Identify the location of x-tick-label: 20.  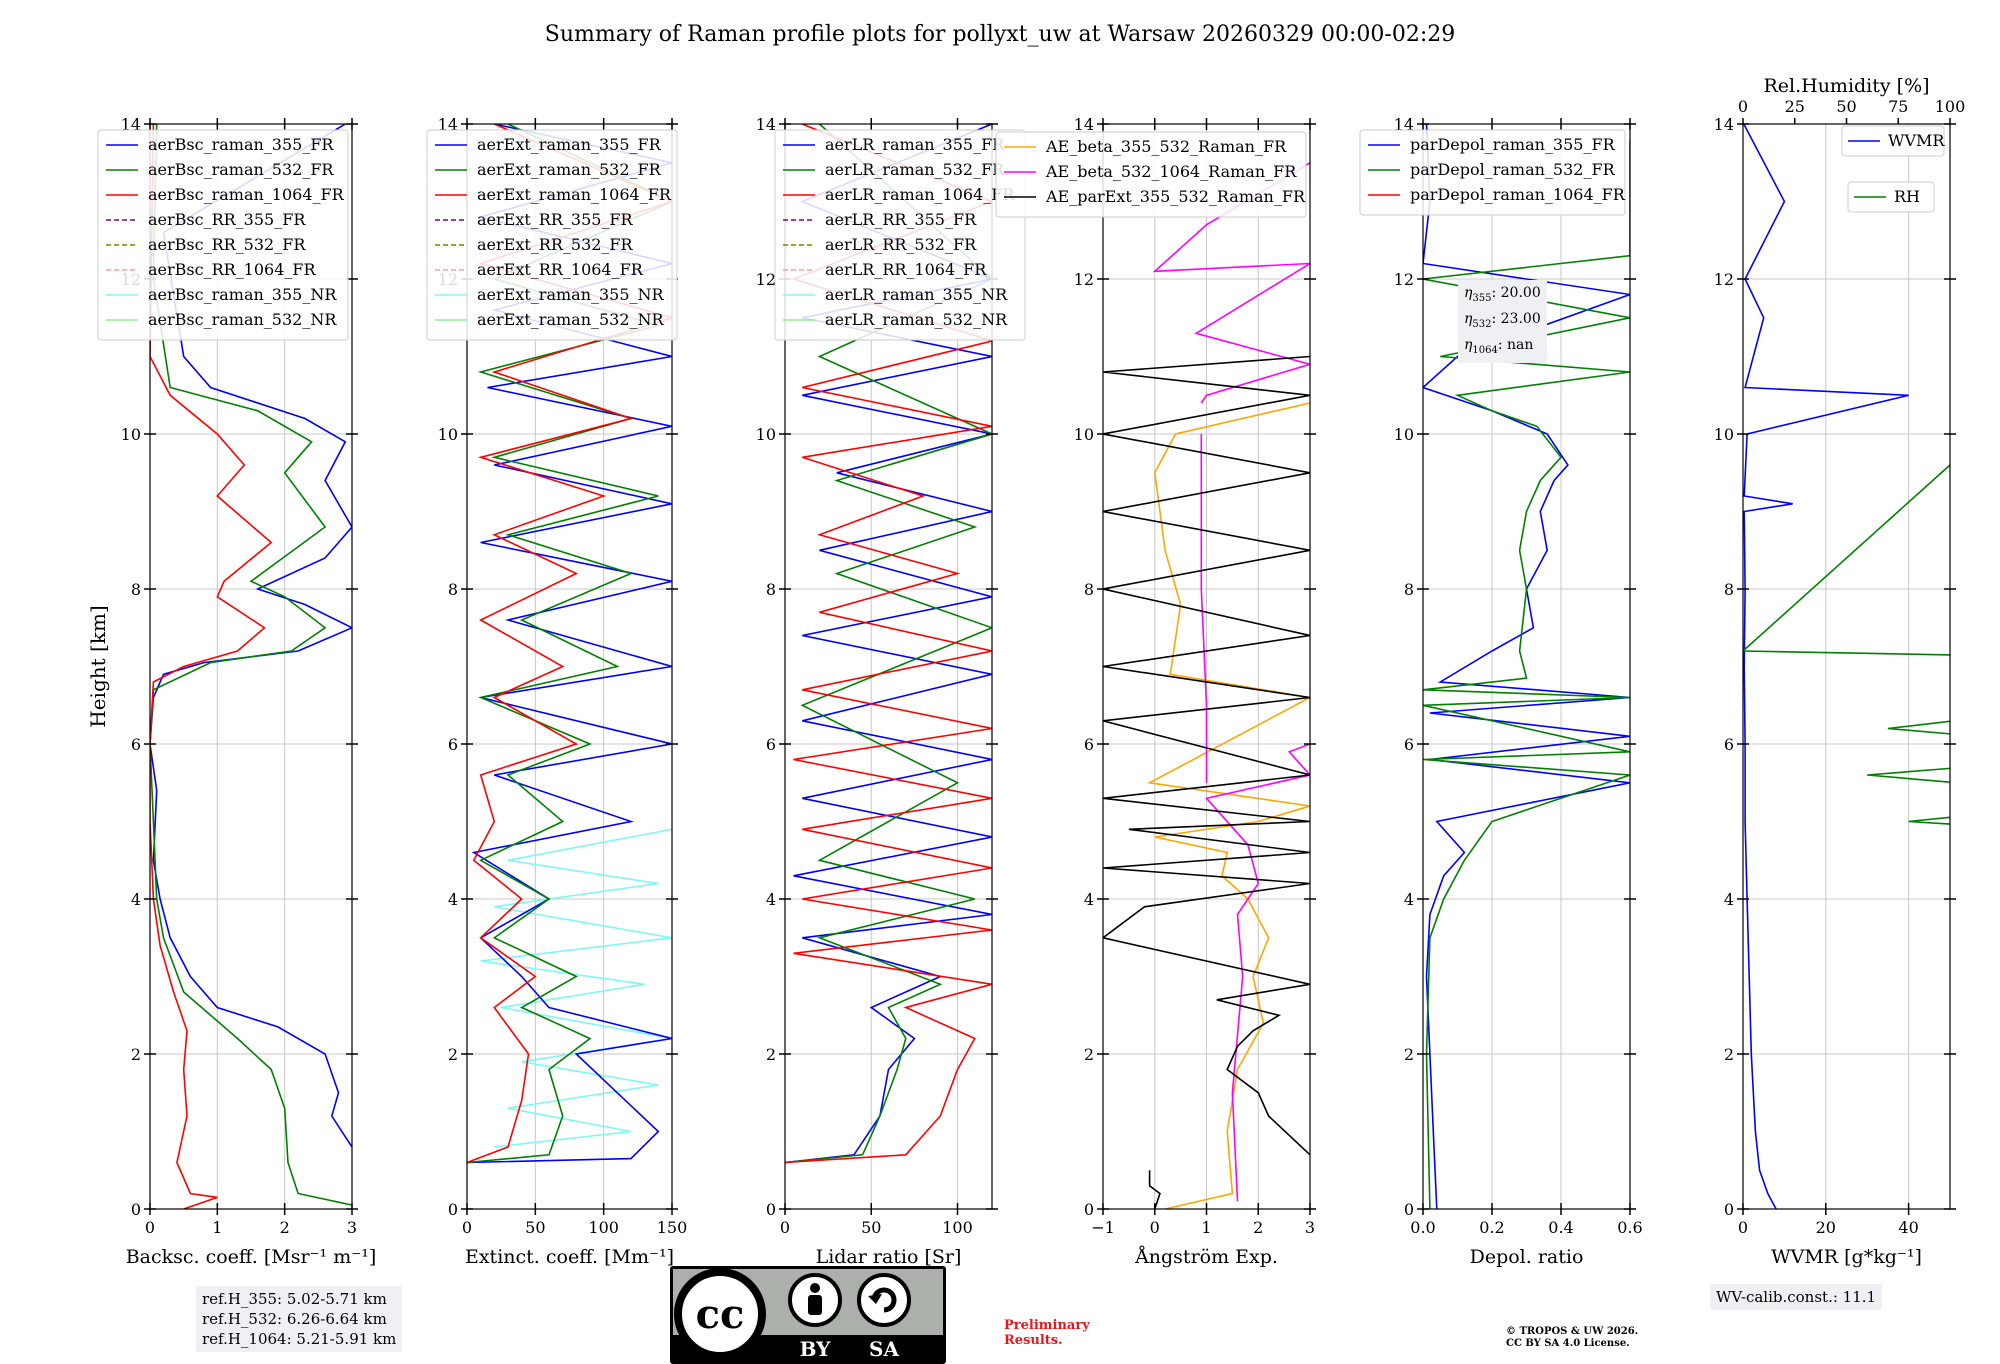
(1826, 1227).